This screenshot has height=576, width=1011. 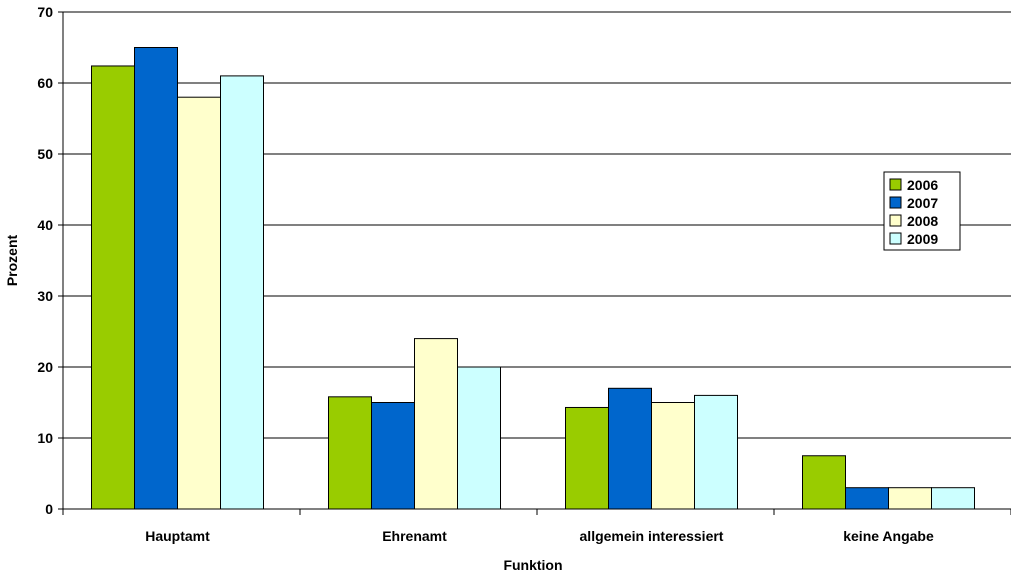 I want to click on bar-2008-allgemein-interessiert, so click(x=673, y=456).